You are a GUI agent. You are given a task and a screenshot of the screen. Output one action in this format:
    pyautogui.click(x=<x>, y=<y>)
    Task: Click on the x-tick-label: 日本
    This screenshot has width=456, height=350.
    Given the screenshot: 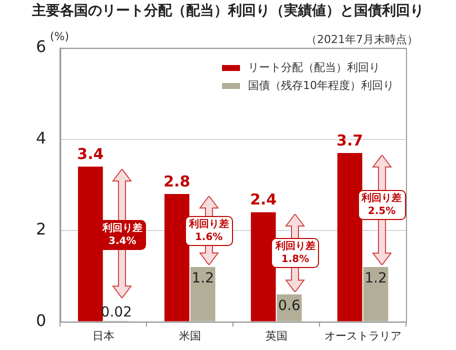 What is the action you would take?
    pyautogui.click(x=103, y=335)
    